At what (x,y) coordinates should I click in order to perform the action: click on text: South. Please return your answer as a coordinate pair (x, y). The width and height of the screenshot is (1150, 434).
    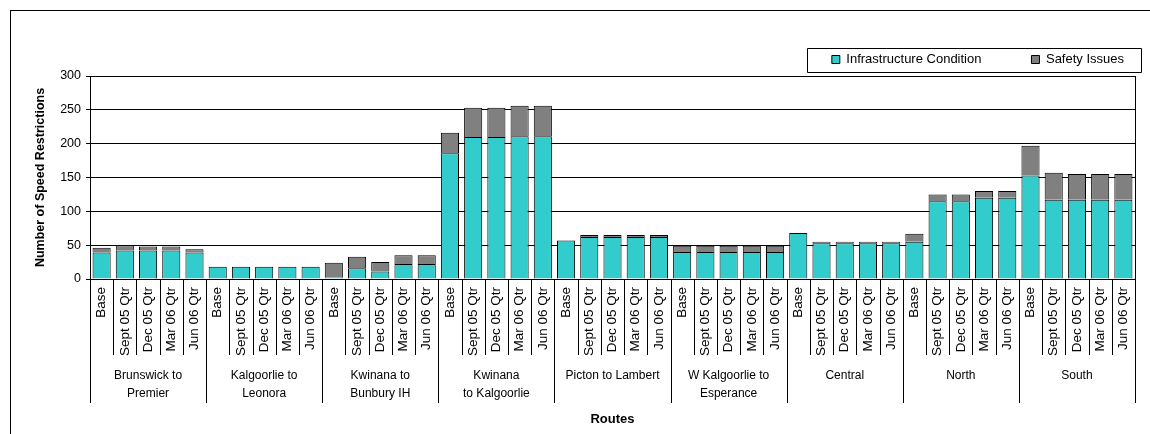
    Looking at the image, I should click on (1077, 375).